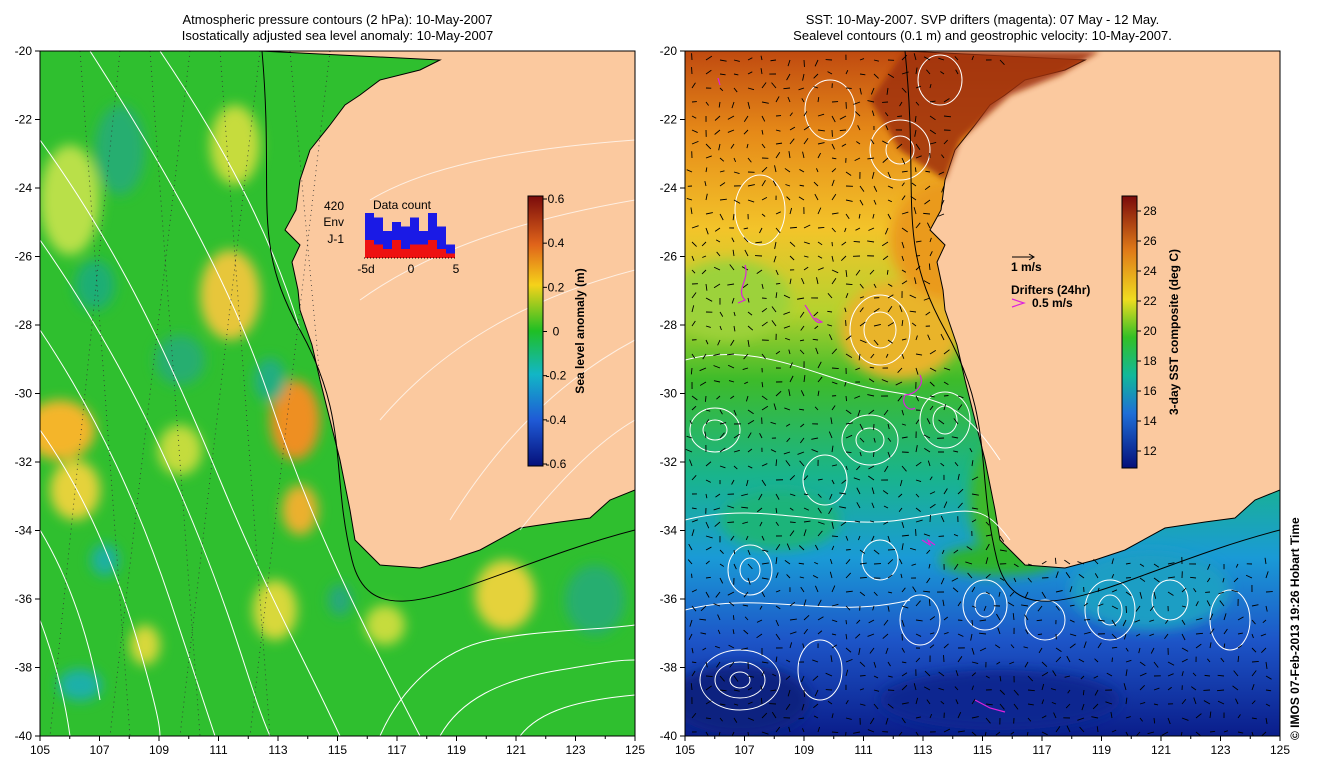 The image size is (1320, 780). What do you see at coordinates (516, 750) in the screenshot?
I see `left-xtick-label: 121` at bounding box center [516, 750].